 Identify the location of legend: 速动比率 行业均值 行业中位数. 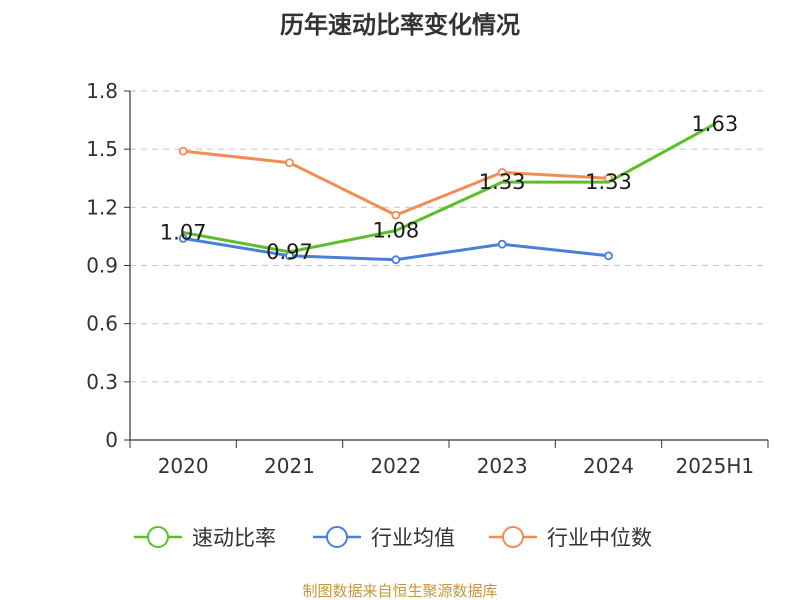
(393, 538).